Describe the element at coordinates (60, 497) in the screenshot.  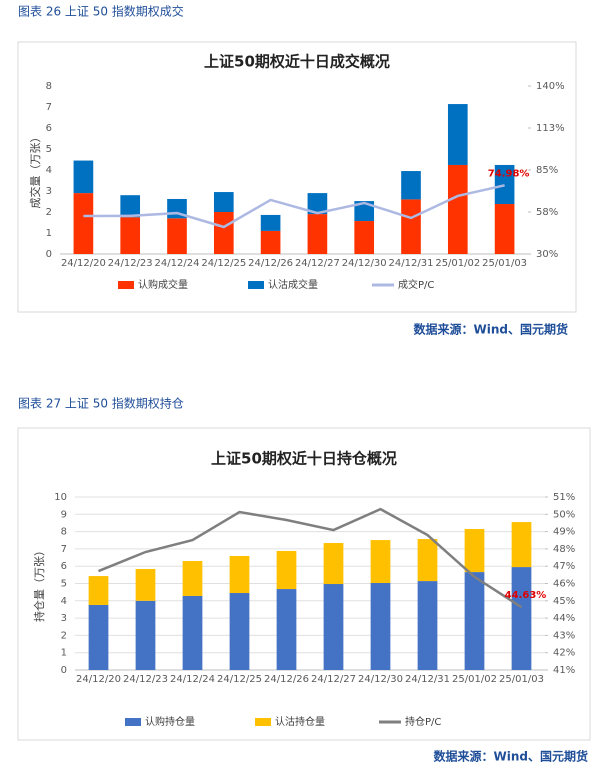
I see `y-tick-label: 10` at that location.